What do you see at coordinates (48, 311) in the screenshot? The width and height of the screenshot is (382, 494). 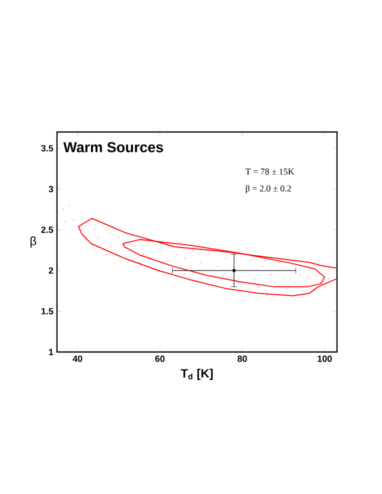 I see `y-tick-label: 1.5` at bounding box center [48, 311].